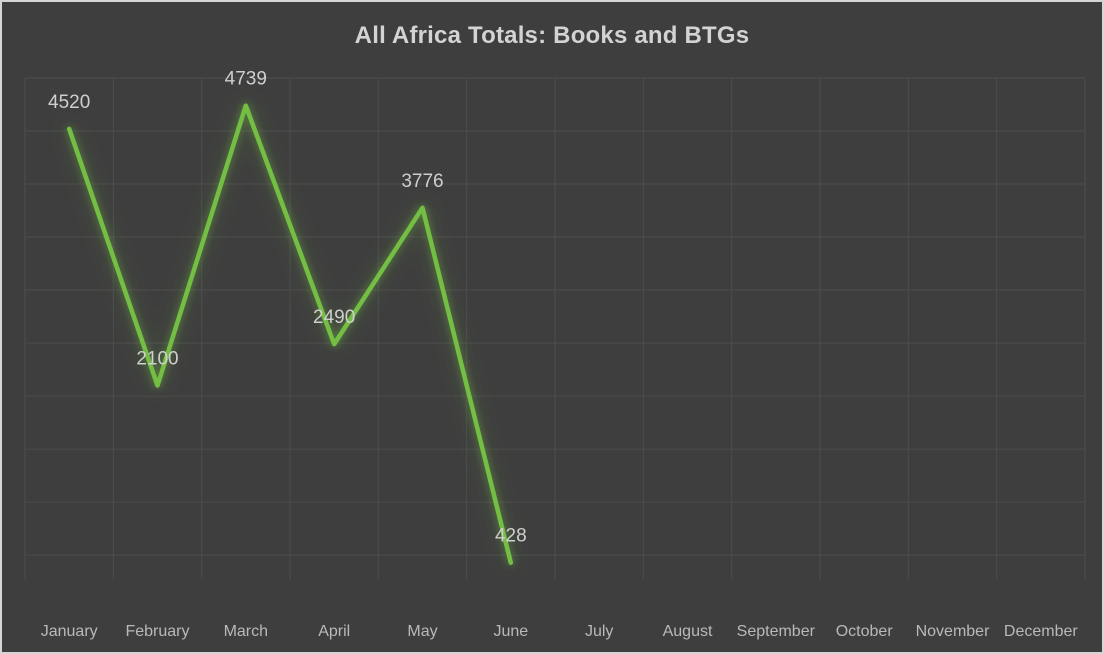 This screenshot has height=654, width=1104. What do you see at coordinates (776, 631) in the screenshot?
I see `x-axis-label: September` at bounding box center [776, 631].